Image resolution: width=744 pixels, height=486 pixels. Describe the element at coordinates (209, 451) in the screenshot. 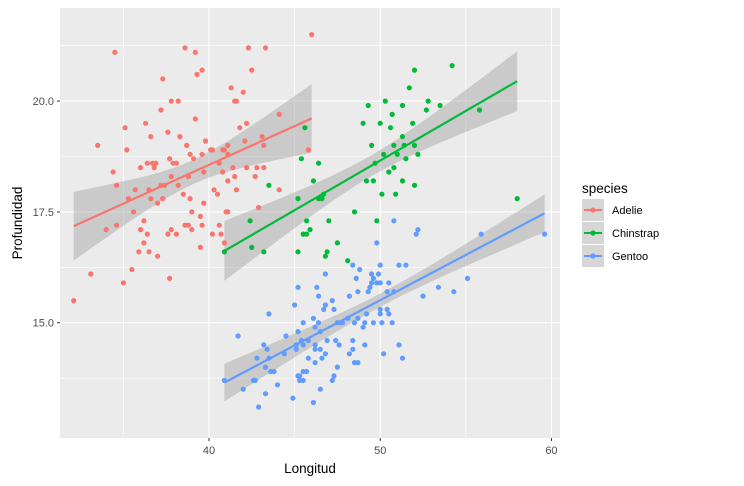

I see `x-tick-label: 40` at that location.